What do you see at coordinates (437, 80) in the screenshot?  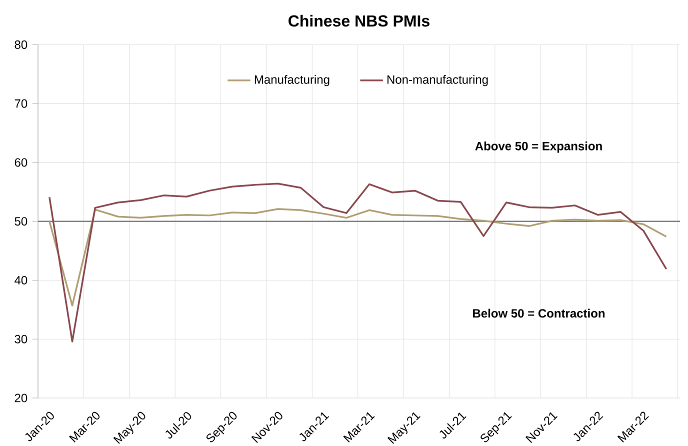 I see `legend-label: Non-manufacturing` at bounding box center [437, 80].